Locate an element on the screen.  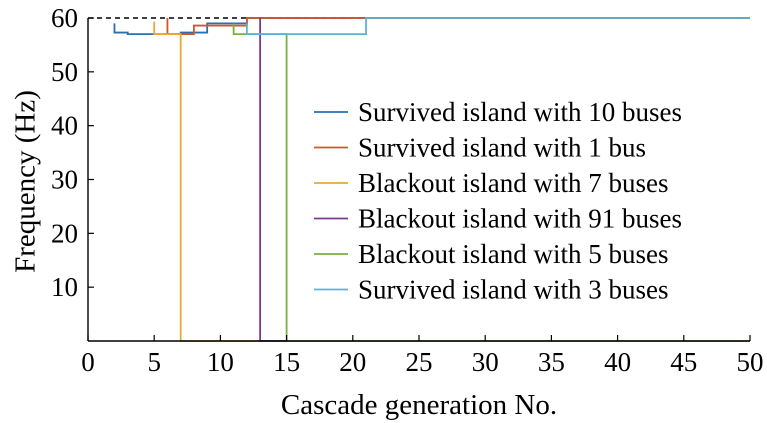
legend-label-2: Survived island with 1 bus is located at coordinates (502, 148).